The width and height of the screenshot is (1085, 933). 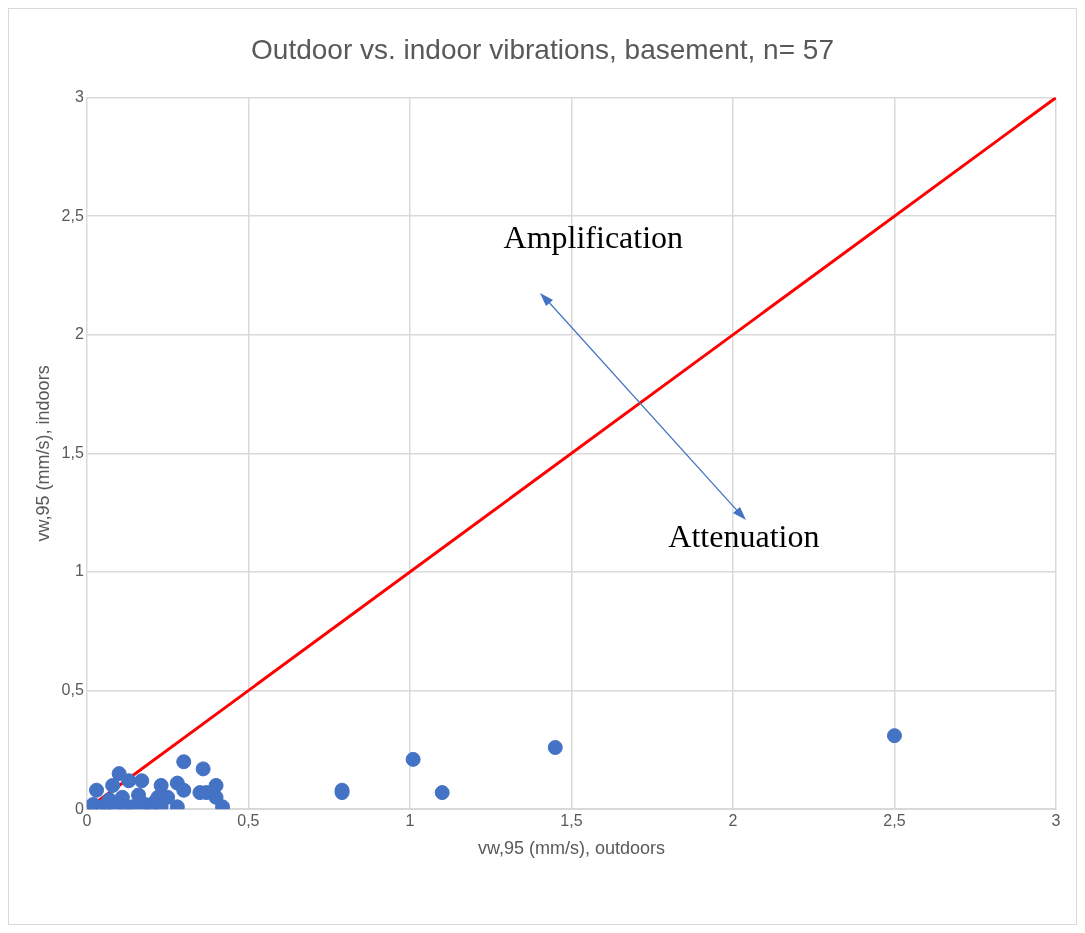 What do you see at coordinates (72, 215) in the screenshot?
I see `y-tick-label: 2,5` at bounding box center [72, 215].